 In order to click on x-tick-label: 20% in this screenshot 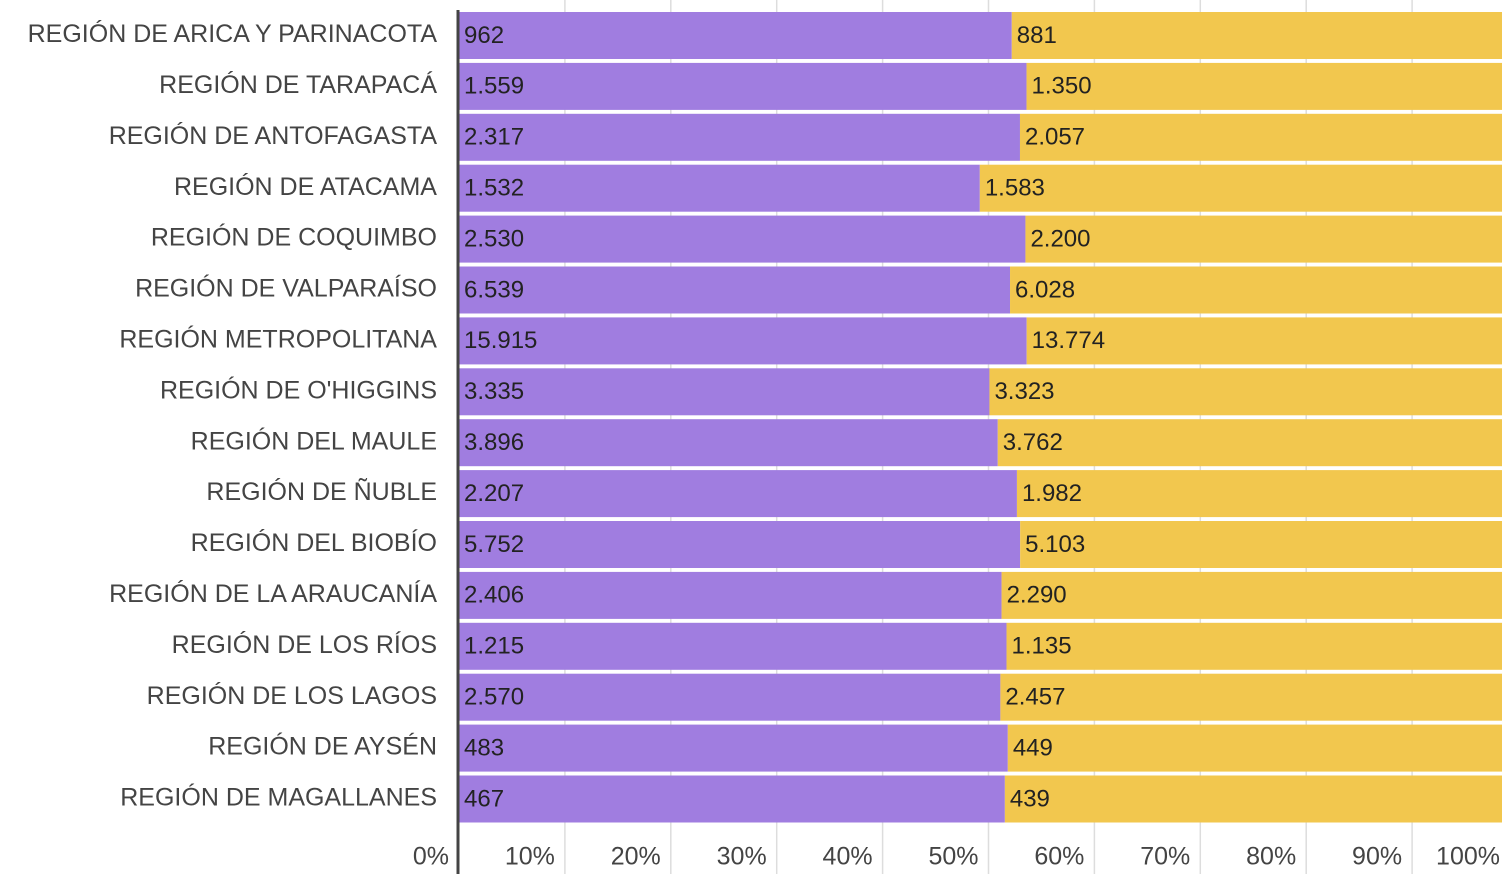, I will do `click(636, 857)`.